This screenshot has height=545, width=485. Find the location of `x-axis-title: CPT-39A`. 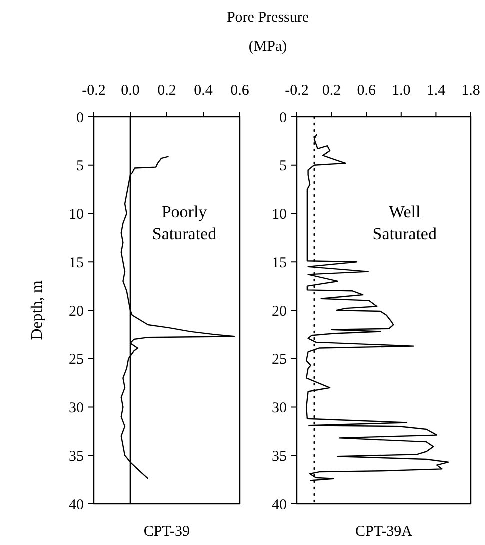

x-axis-title: CPT-39A is located at coordinates (384, 532).